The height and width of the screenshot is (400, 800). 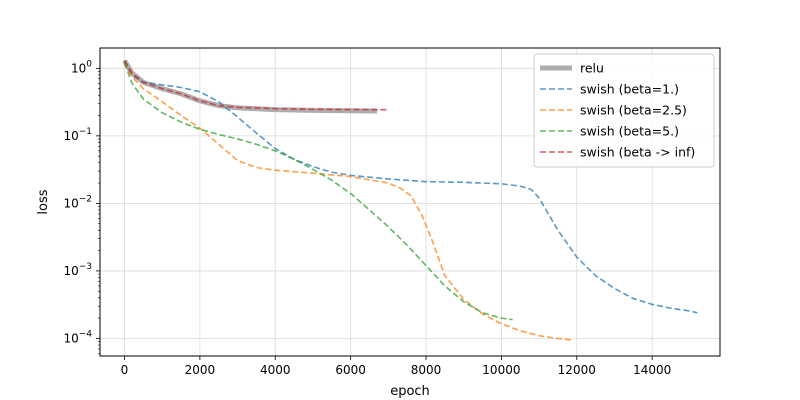 What do you see at coordinates (81, 67) in the screenshot?
I see `y-tick-label: 10⁰` at bounding box center [81, 67].